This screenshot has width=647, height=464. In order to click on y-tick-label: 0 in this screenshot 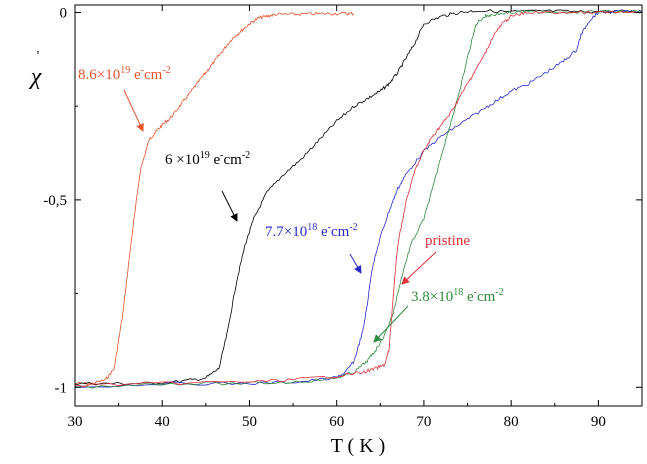, I will do `click(64, 13)`.